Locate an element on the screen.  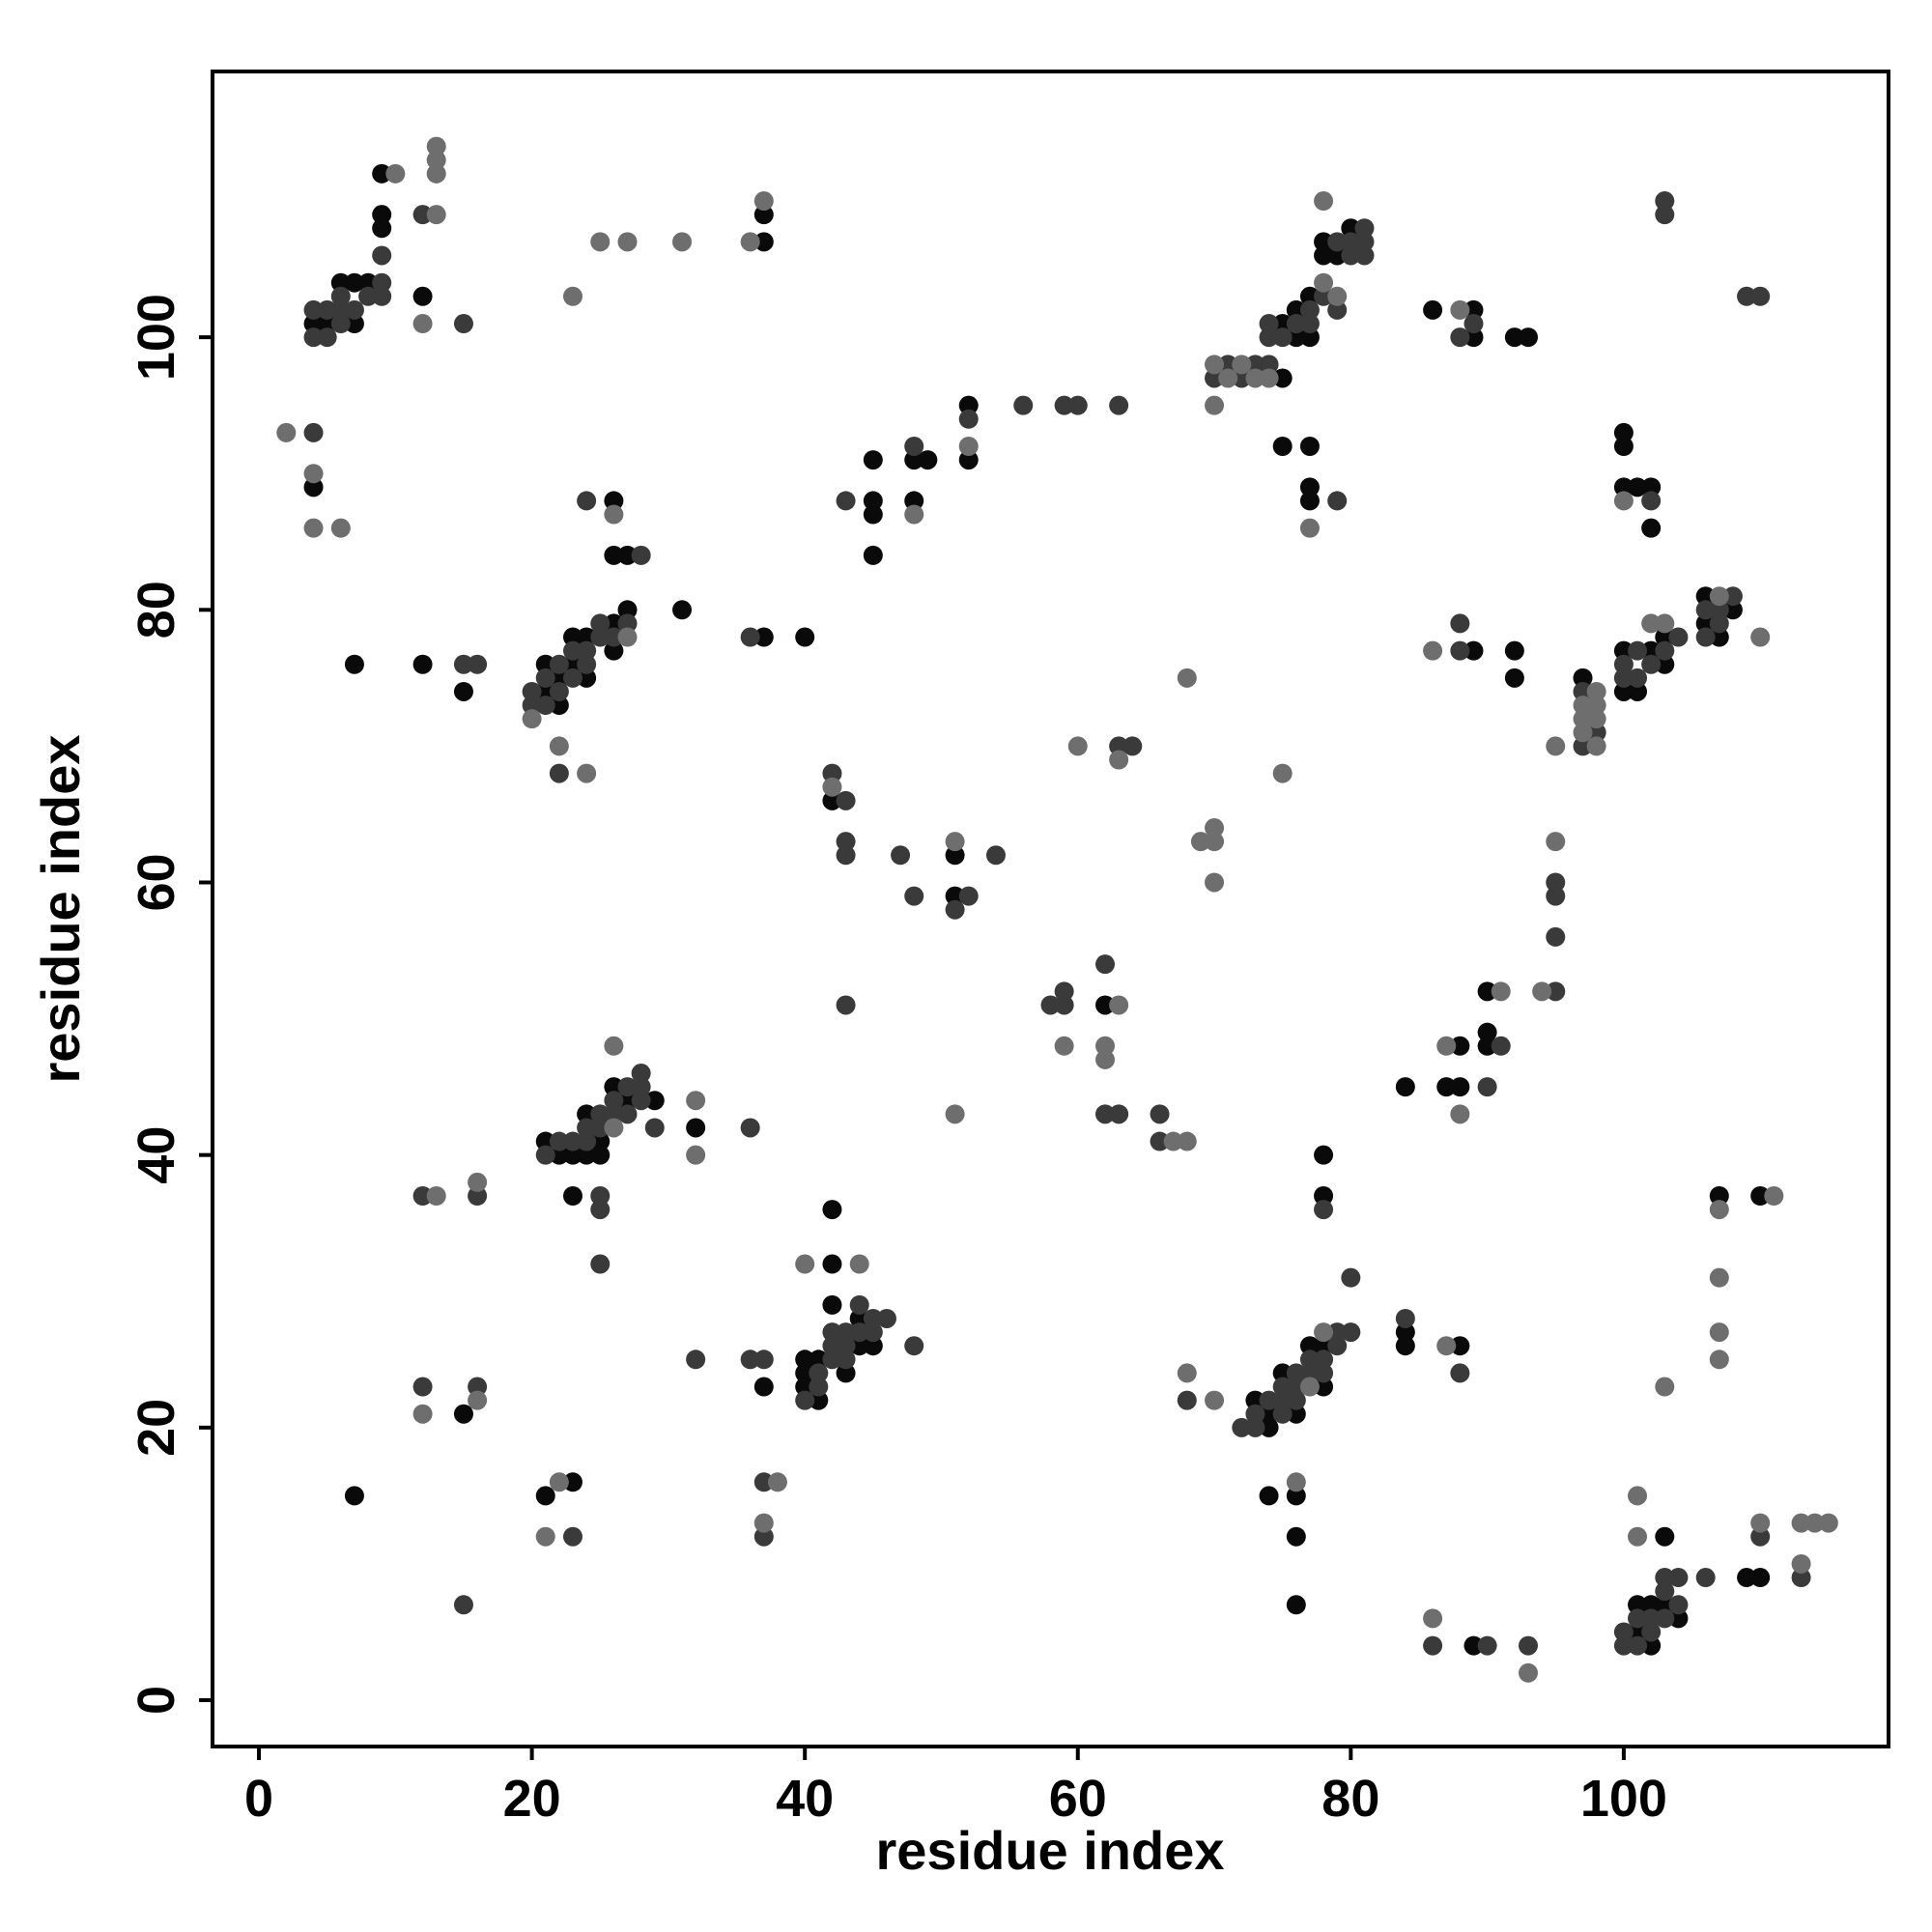
y-tick-label: 60 is located at coordinates (156, 882).